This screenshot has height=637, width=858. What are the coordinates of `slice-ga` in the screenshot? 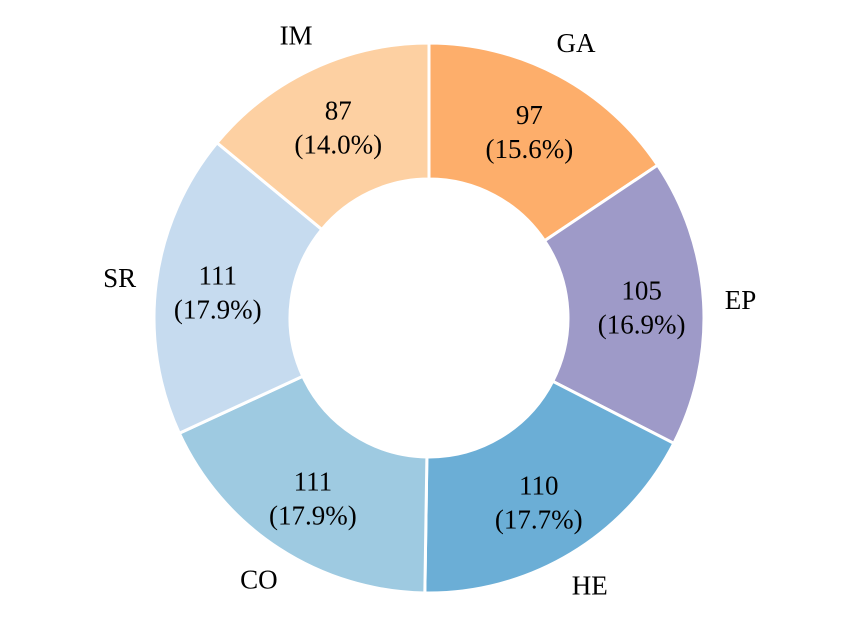 It's located at (543, 142).